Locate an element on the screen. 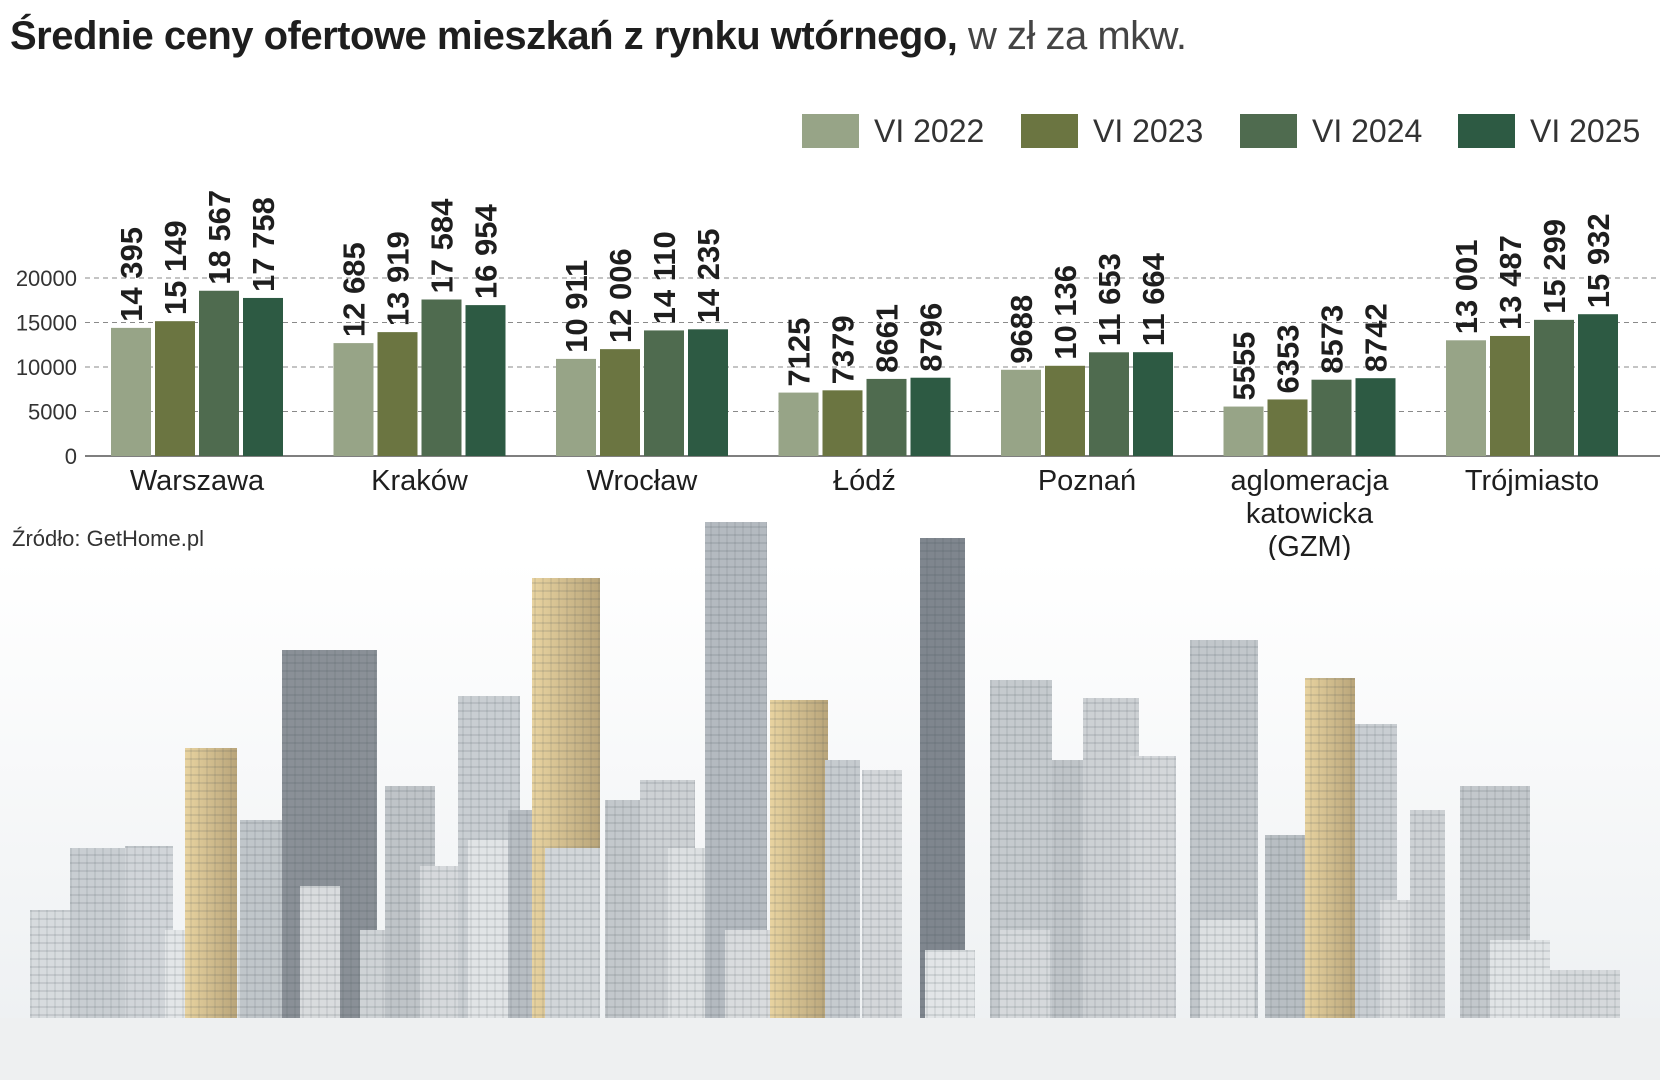 This screenshot has height=1080, width=1660. bar-trojmiasto-vi-2024 is located at coordinates (1554, 387).